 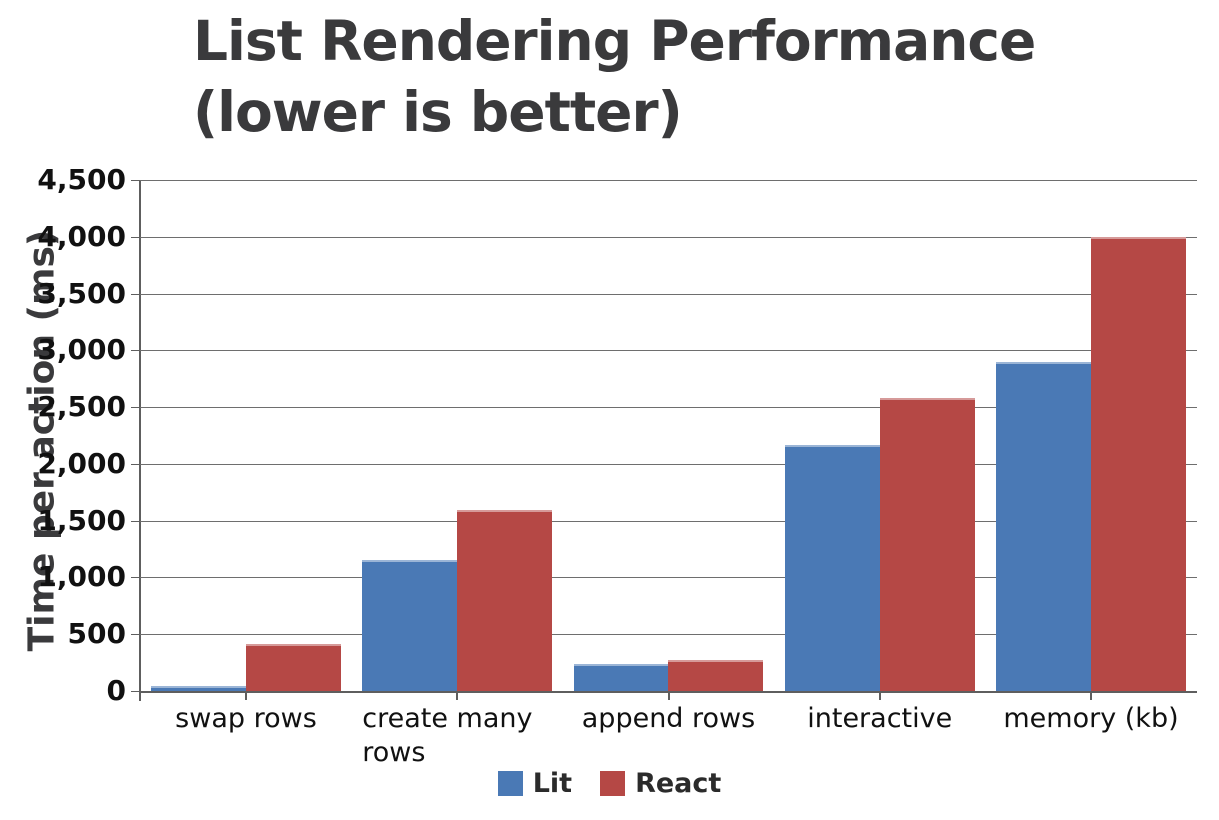 What do you see at coordinates (668, 464) in the screenshot?
I see `gridline-2000` at bounding box center [668, 464].